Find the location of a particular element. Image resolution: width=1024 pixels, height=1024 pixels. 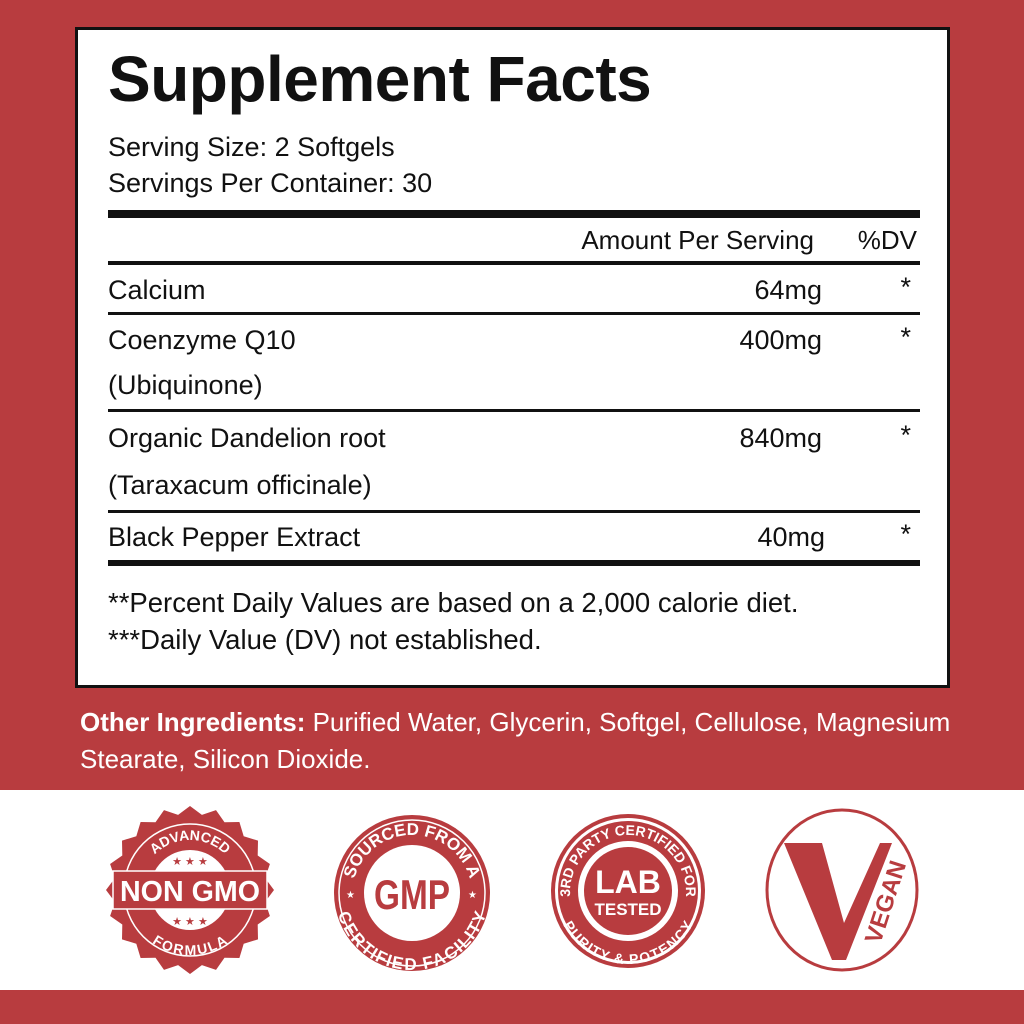

vegan-badge: VEGAN is located at coordinates (842, 890).